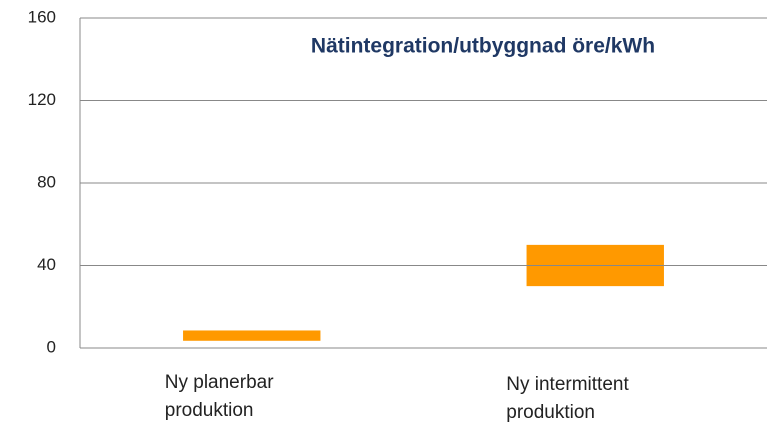 The height and width of the screenshot is (426, 767). What do you see at coordinates (567, 384) in the screenshot?
I see `x-tick-label: Ny intermittent` at bounding box center [567, 384].